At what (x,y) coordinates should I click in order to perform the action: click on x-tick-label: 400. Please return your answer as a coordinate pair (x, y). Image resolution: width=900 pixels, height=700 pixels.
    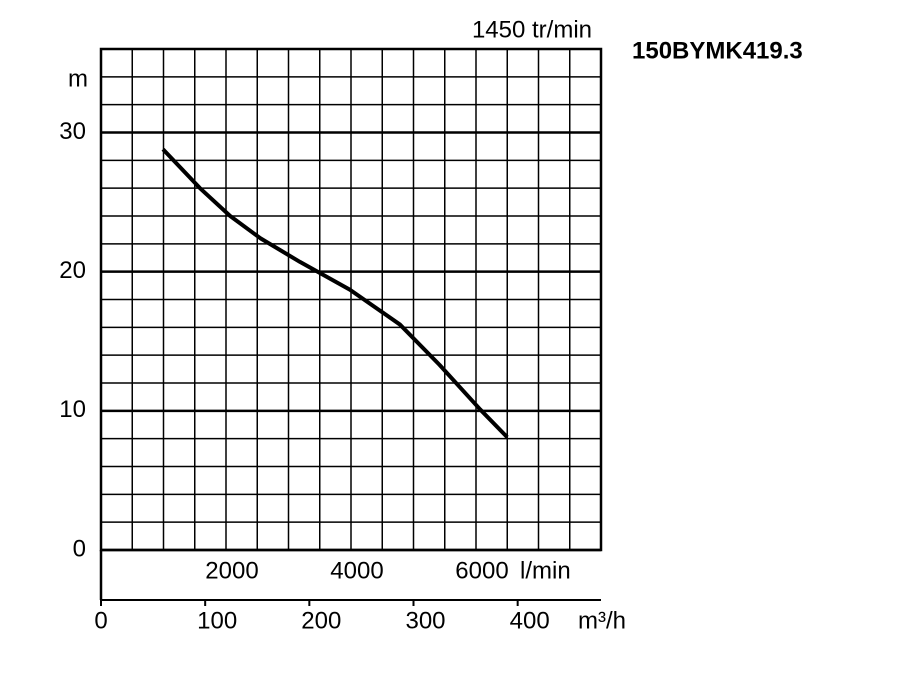
    Looking at the image, I should click on (530, 620).